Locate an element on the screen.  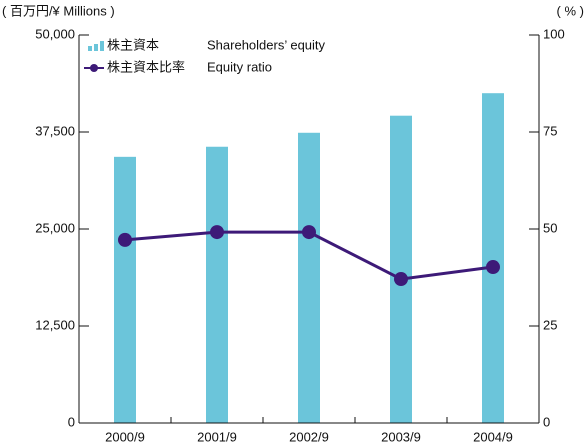
legend-label-en: Shareholders’ equity is located at coordinates (266, 44).